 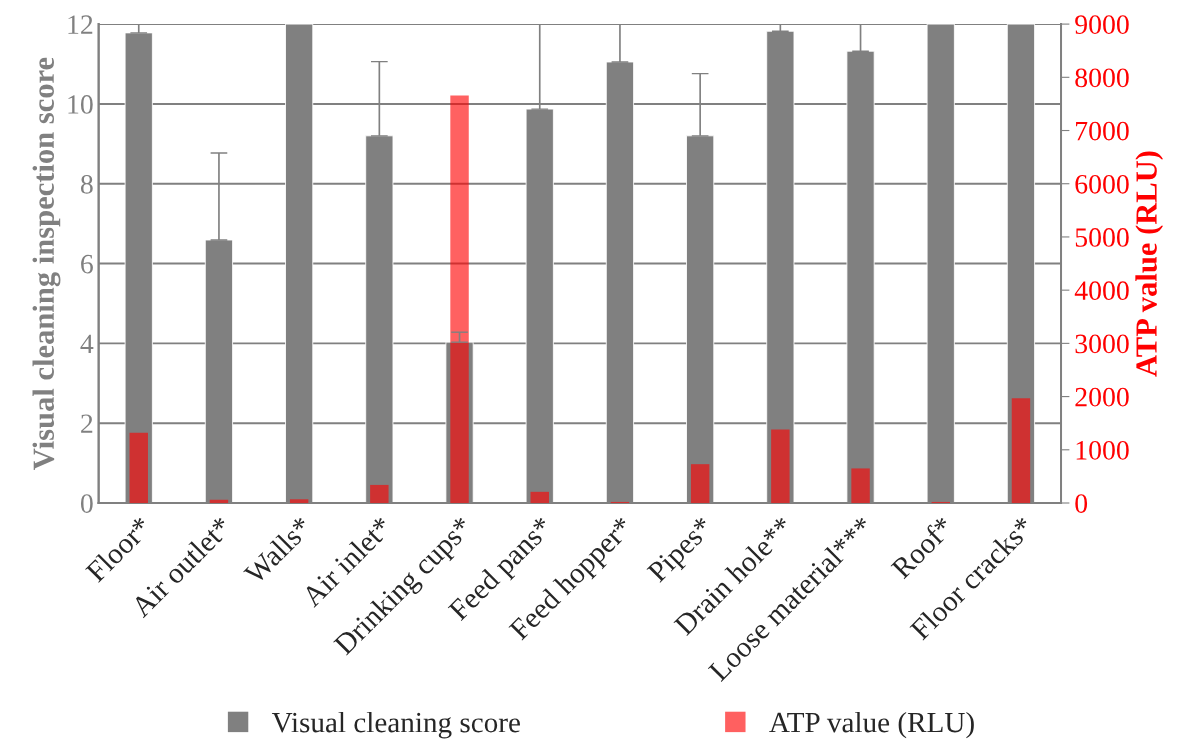 What do you see at coordinates (87, 423) in the screenshot?
I see `y-tick-label: 2` at bounding box center [87, 423].